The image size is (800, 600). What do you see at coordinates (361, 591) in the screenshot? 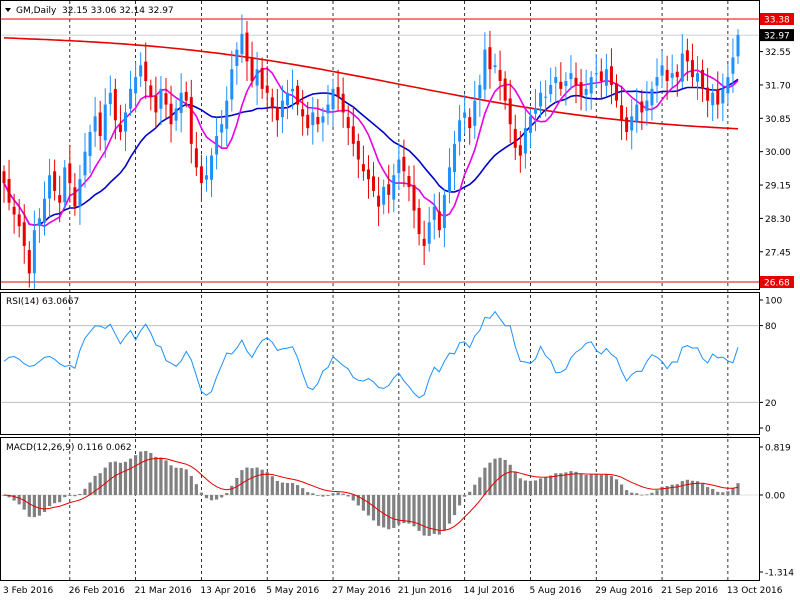
I see `date-tick-label: 27 May 2016` at bounding box center [361, 591].